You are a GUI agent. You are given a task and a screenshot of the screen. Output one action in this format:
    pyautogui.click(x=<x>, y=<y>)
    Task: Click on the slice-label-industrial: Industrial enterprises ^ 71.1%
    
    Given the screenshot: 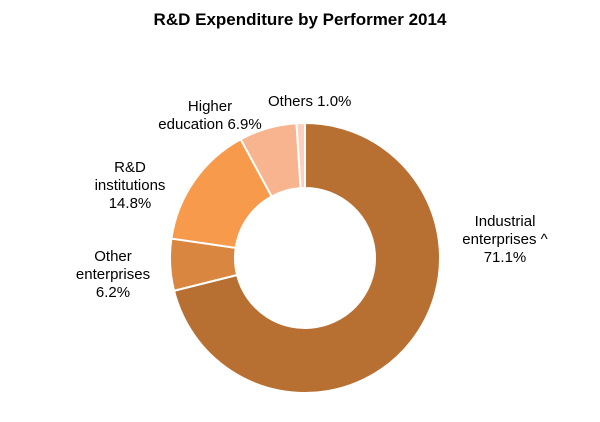 What is the action you would take?
    pyautogui.click(x=505, y=240)
    